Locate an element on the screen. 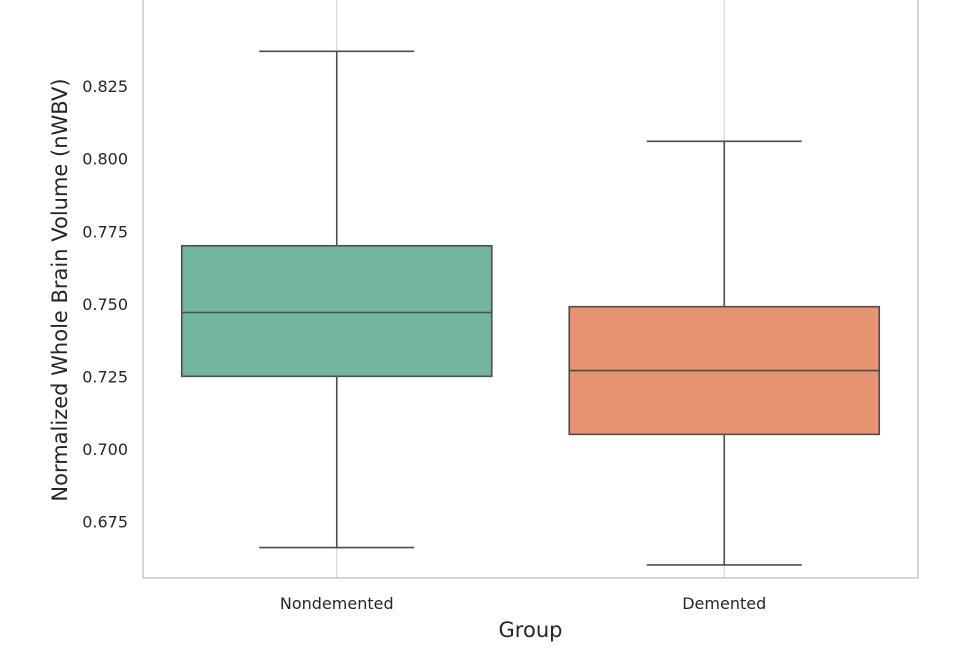 The height and width of the screenshot is (664, 963). x-tick-label: Nondemented is located at coordinates (337, 603).